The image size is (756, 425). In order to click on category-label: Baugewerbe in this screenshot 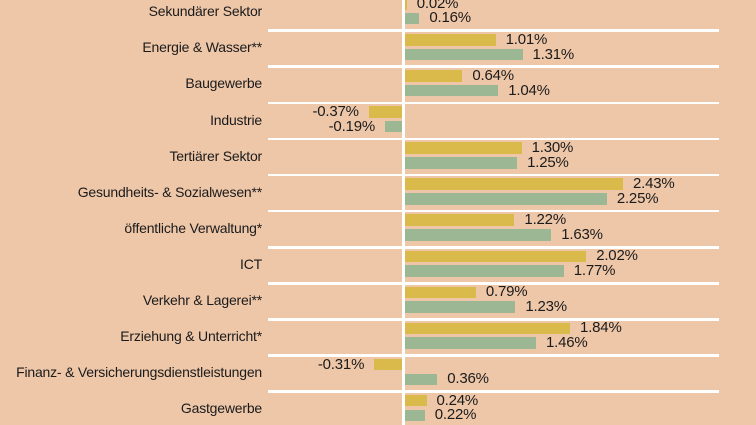, I will do `click(223, 83)`.